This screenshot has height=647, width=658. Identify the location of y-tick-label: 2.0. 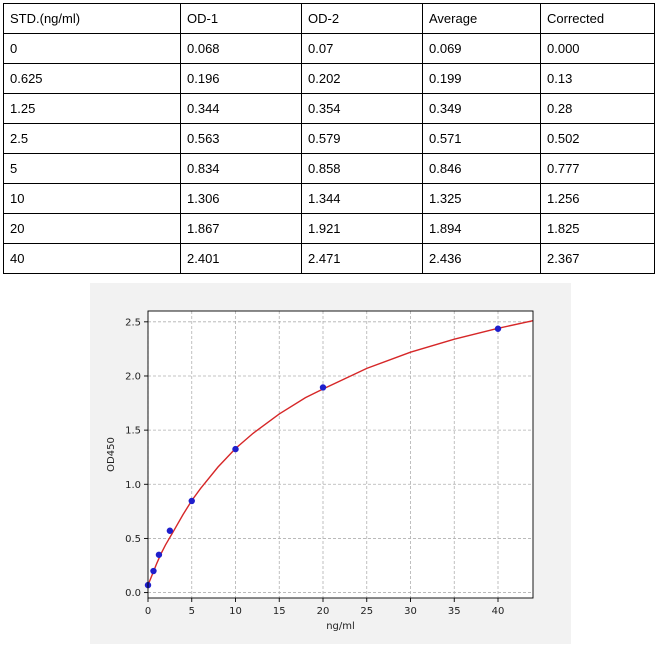
(133, 376).